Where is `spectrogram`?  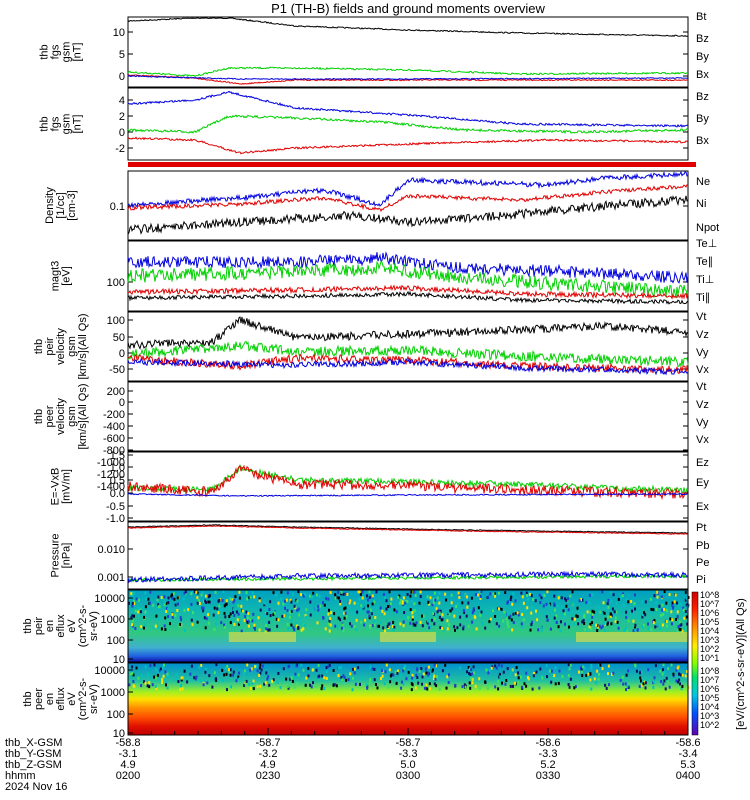
spectrogram is located at coordinates (408, 699).